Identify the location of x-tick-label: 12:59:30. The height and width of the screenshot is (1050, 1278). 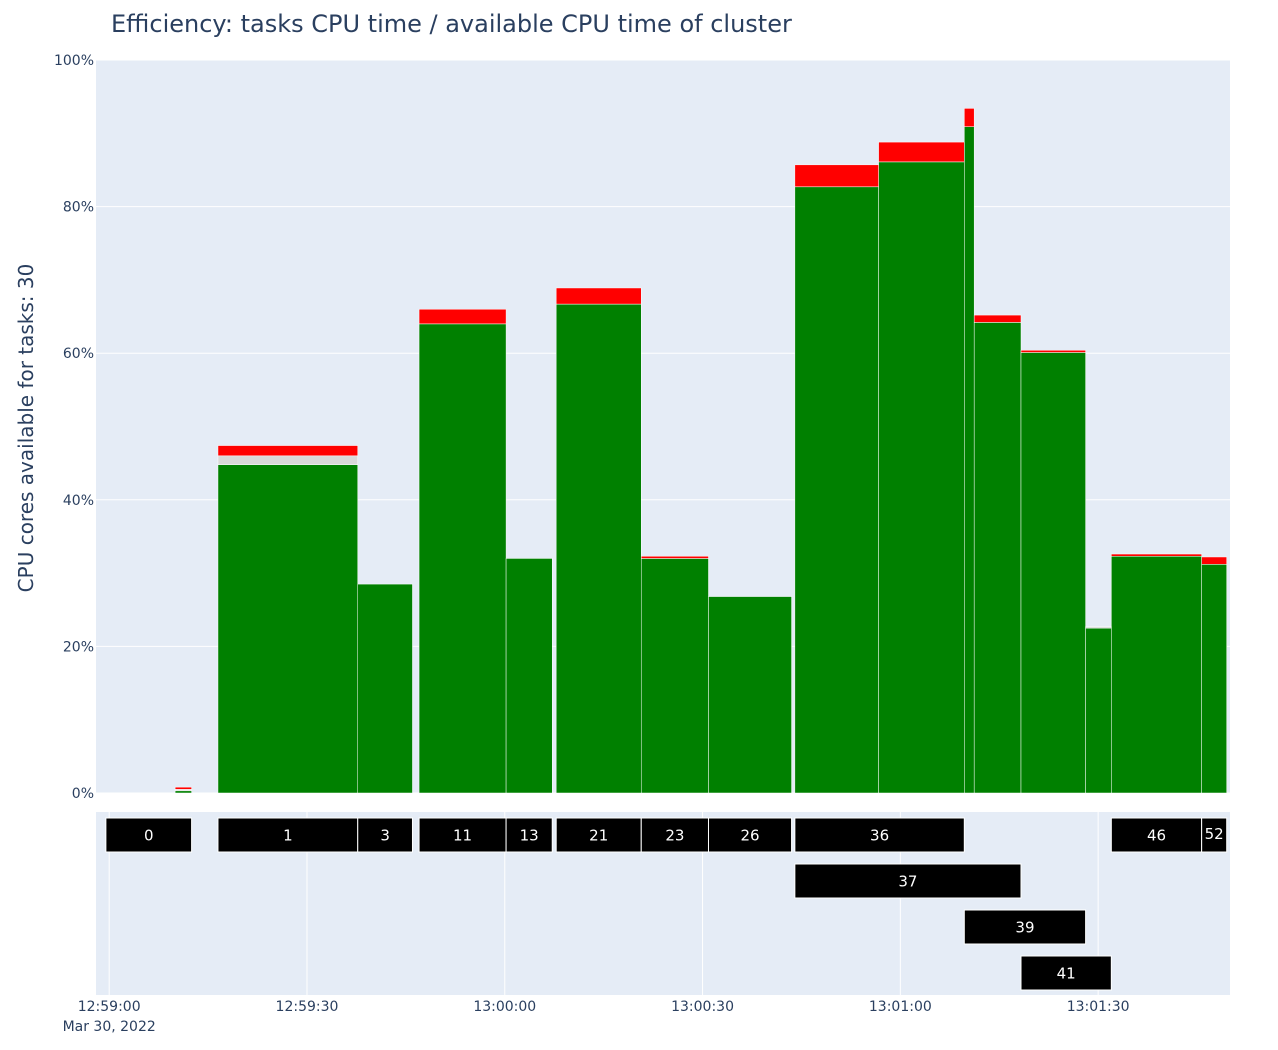
(307, 1007).